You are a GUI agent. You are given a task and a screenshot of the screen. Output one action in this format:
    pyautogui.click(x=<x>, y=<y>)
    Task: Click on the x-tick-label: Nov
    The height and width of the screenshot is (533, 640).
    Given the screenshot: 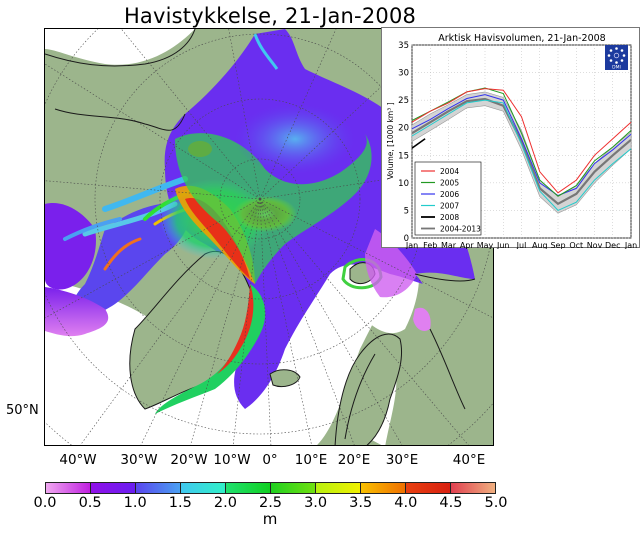 What is the action you would take?
    pyautogui.click(x=595, y=245)
    